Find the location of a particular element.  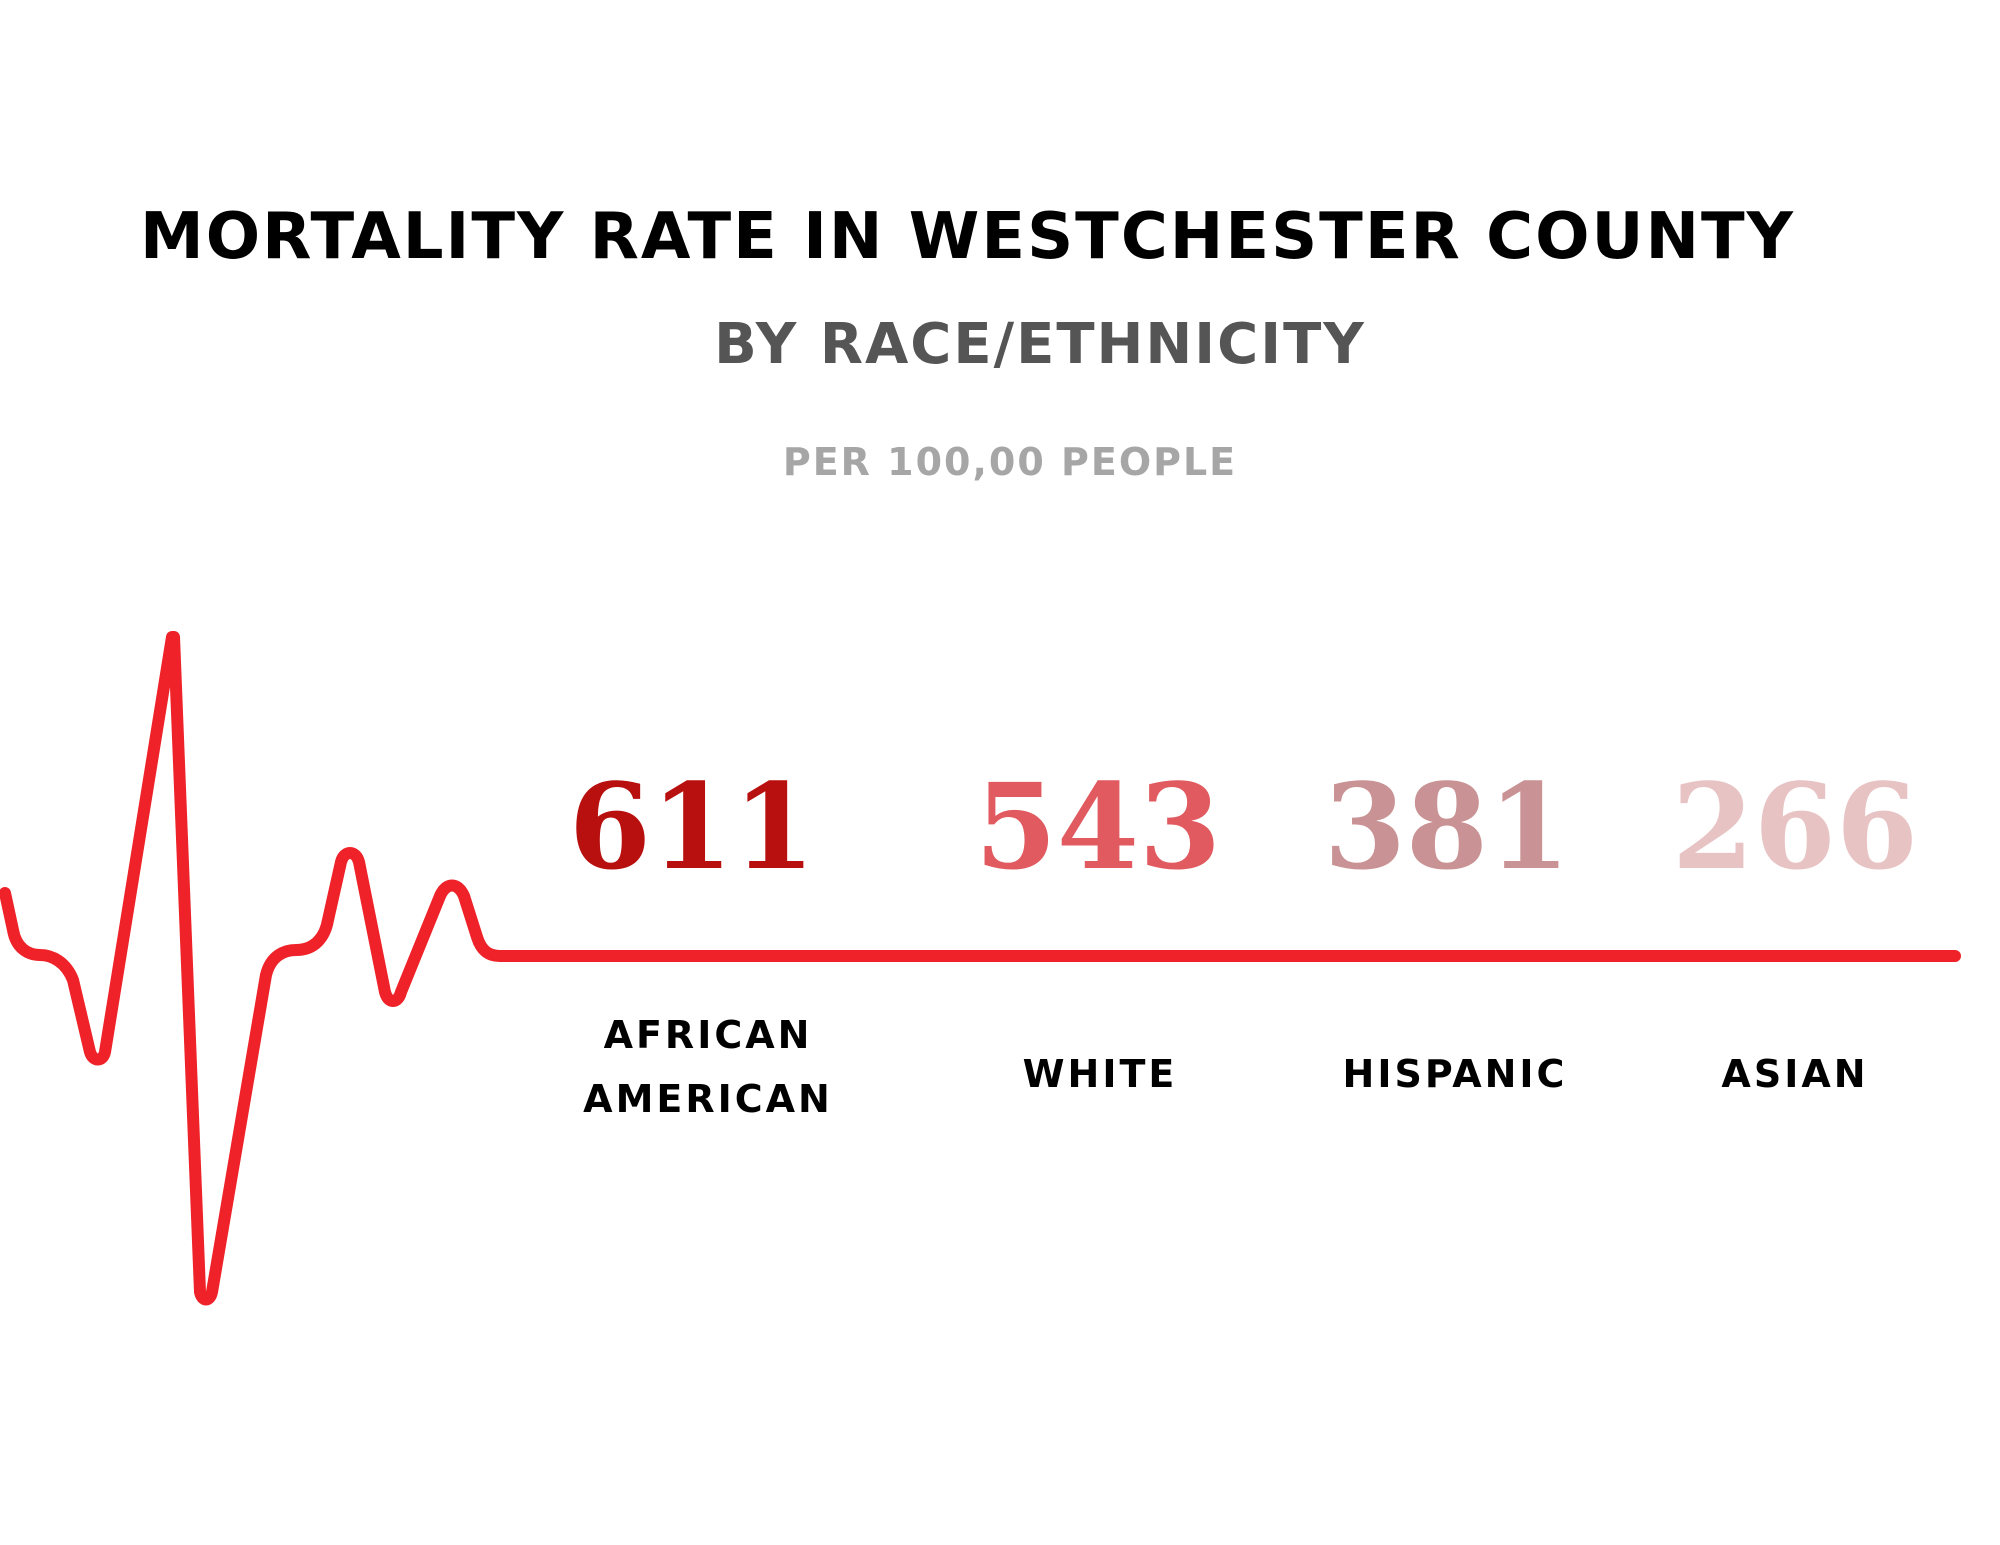

category-label: ASIAN is located at coordinates (1795, 1074).